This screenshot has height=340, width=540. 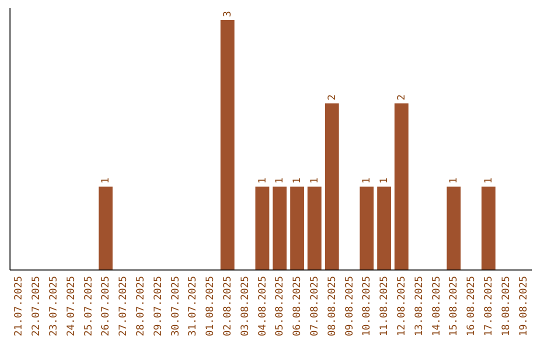 I want to click on x-tick-label: 11.08.2025, so click(x=384, y=306).